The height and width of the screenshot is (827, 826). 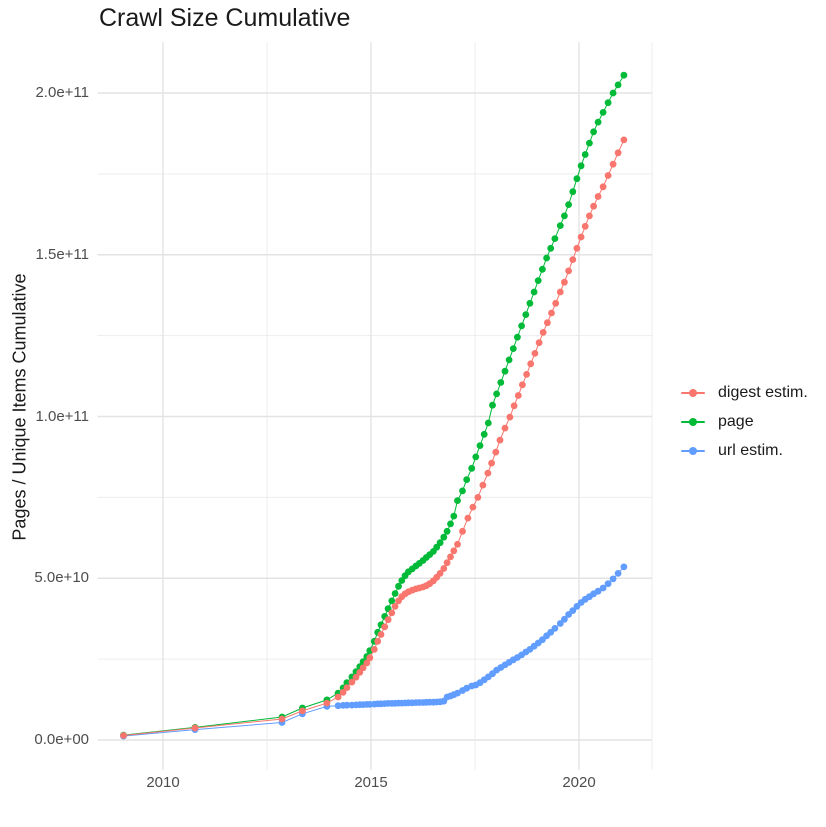 I want to click on chart-title: Crawl Size Cumulative, so click(x=225, y=18).